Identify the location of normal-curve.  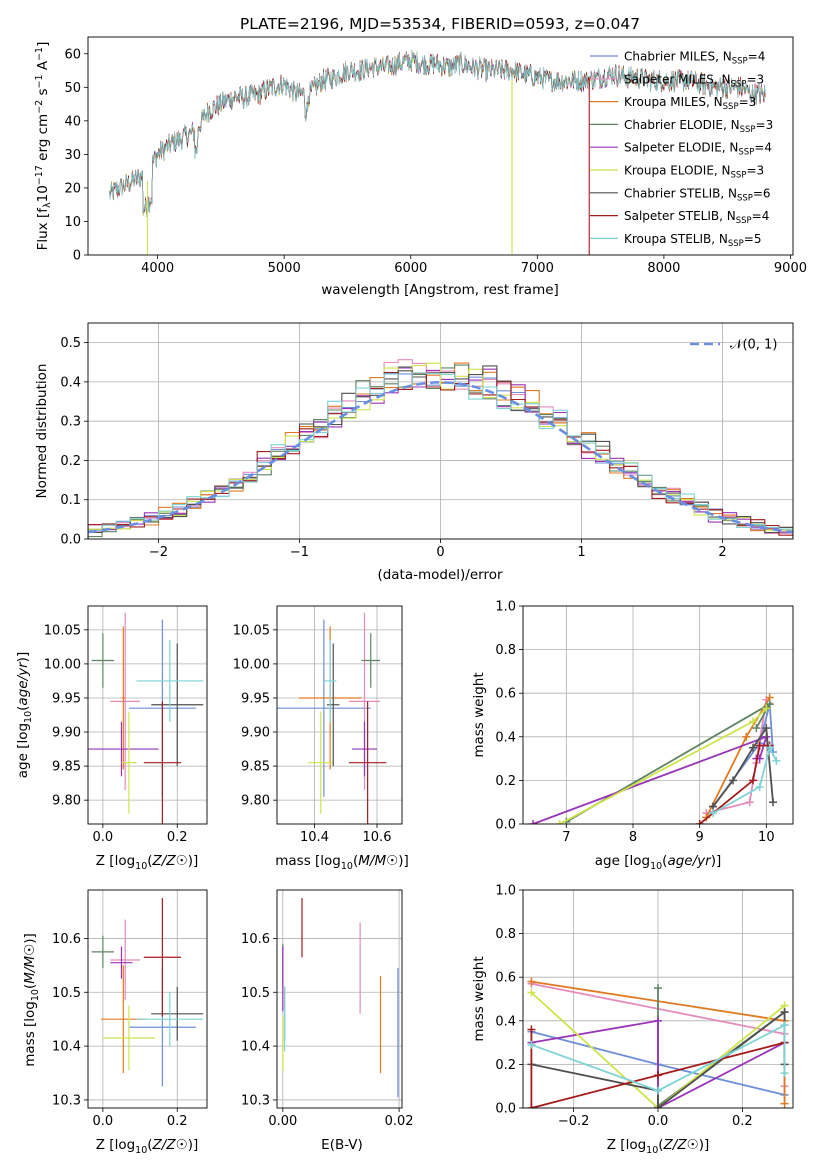
(440, 457).